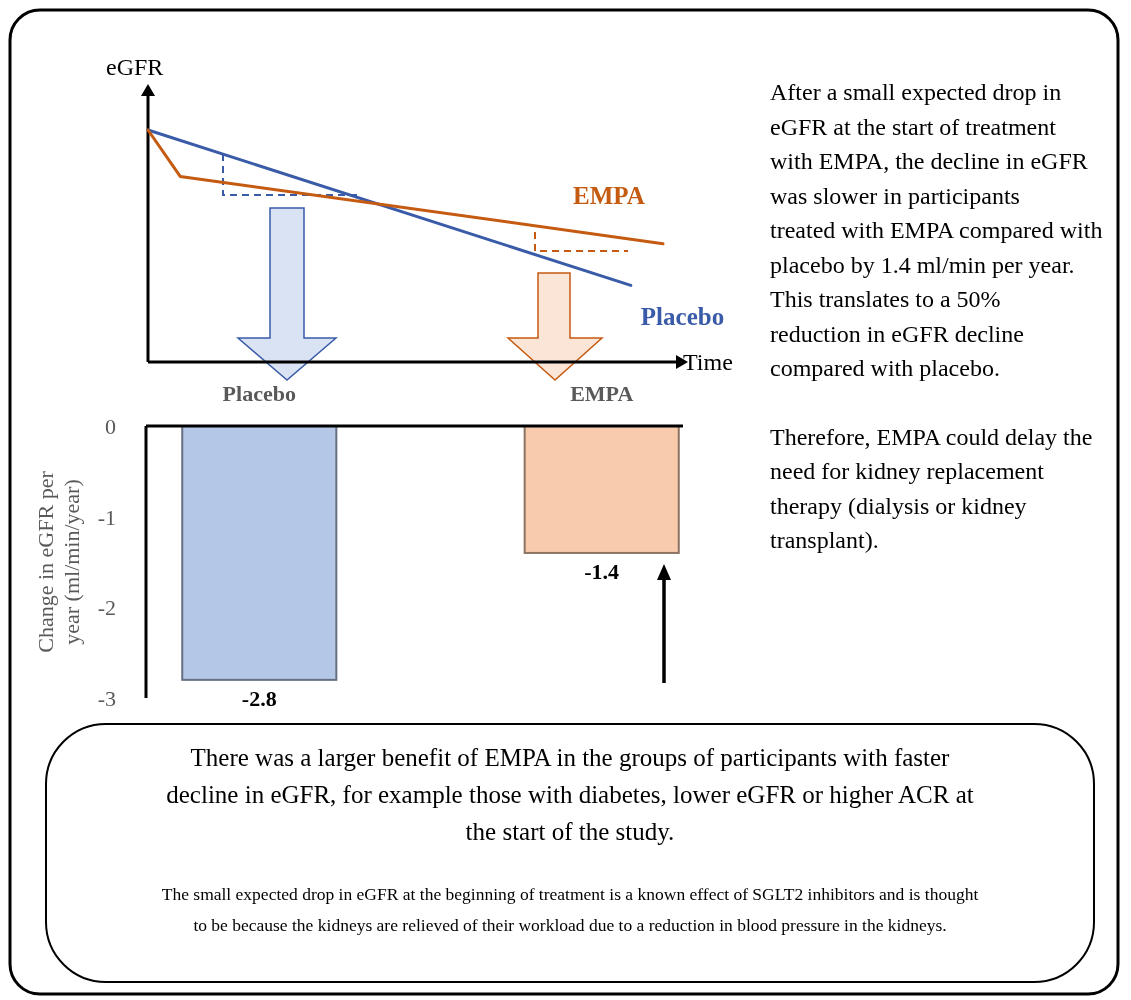  I want to click on text: Therefore, EMPA could delay the need for kidney replacement therapy (dialysis or kidney transplant)., so click(931, 488).